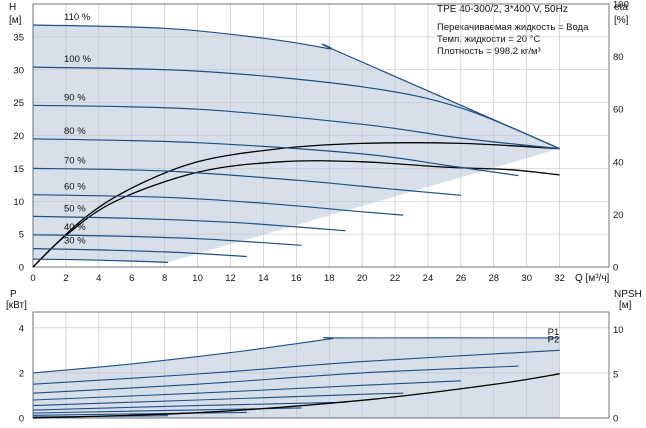  Describe the element at coordinates (131, 278) in the screenshot. I see `flow-tick-label: 6` at that location.